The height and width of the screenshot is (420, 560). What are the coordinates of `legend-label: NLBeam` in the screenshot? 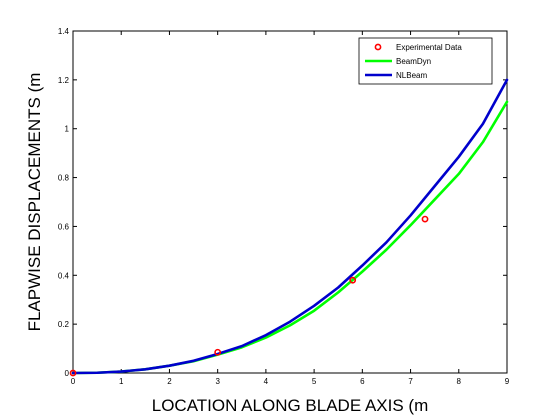 It's located at (411, 75).